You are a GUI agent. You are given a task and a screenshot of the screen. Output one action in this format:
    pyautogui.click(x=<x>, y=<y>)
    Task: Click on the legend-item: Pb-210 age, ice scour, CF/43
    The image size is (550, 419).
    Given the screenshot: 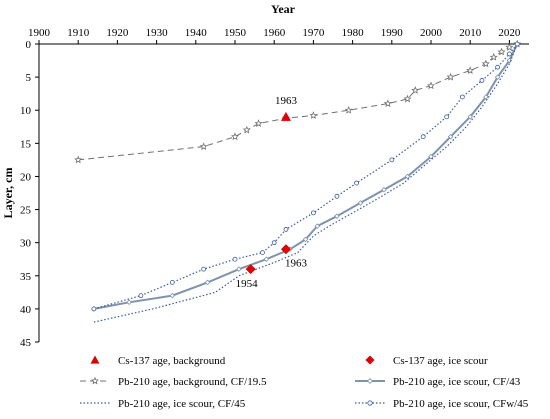 What is the action you would take?
    pyautogui.click(x=438, y=382)
    